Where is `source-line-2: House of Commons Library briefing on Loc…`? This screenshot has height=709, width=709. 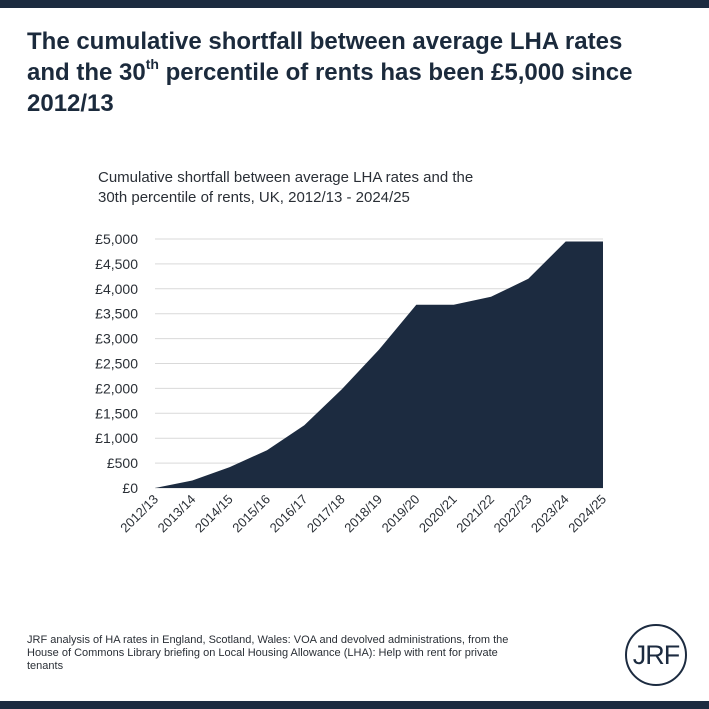 source-line-2: House of Commons Library briefing on Loc… is located at coordinates (262, 653).